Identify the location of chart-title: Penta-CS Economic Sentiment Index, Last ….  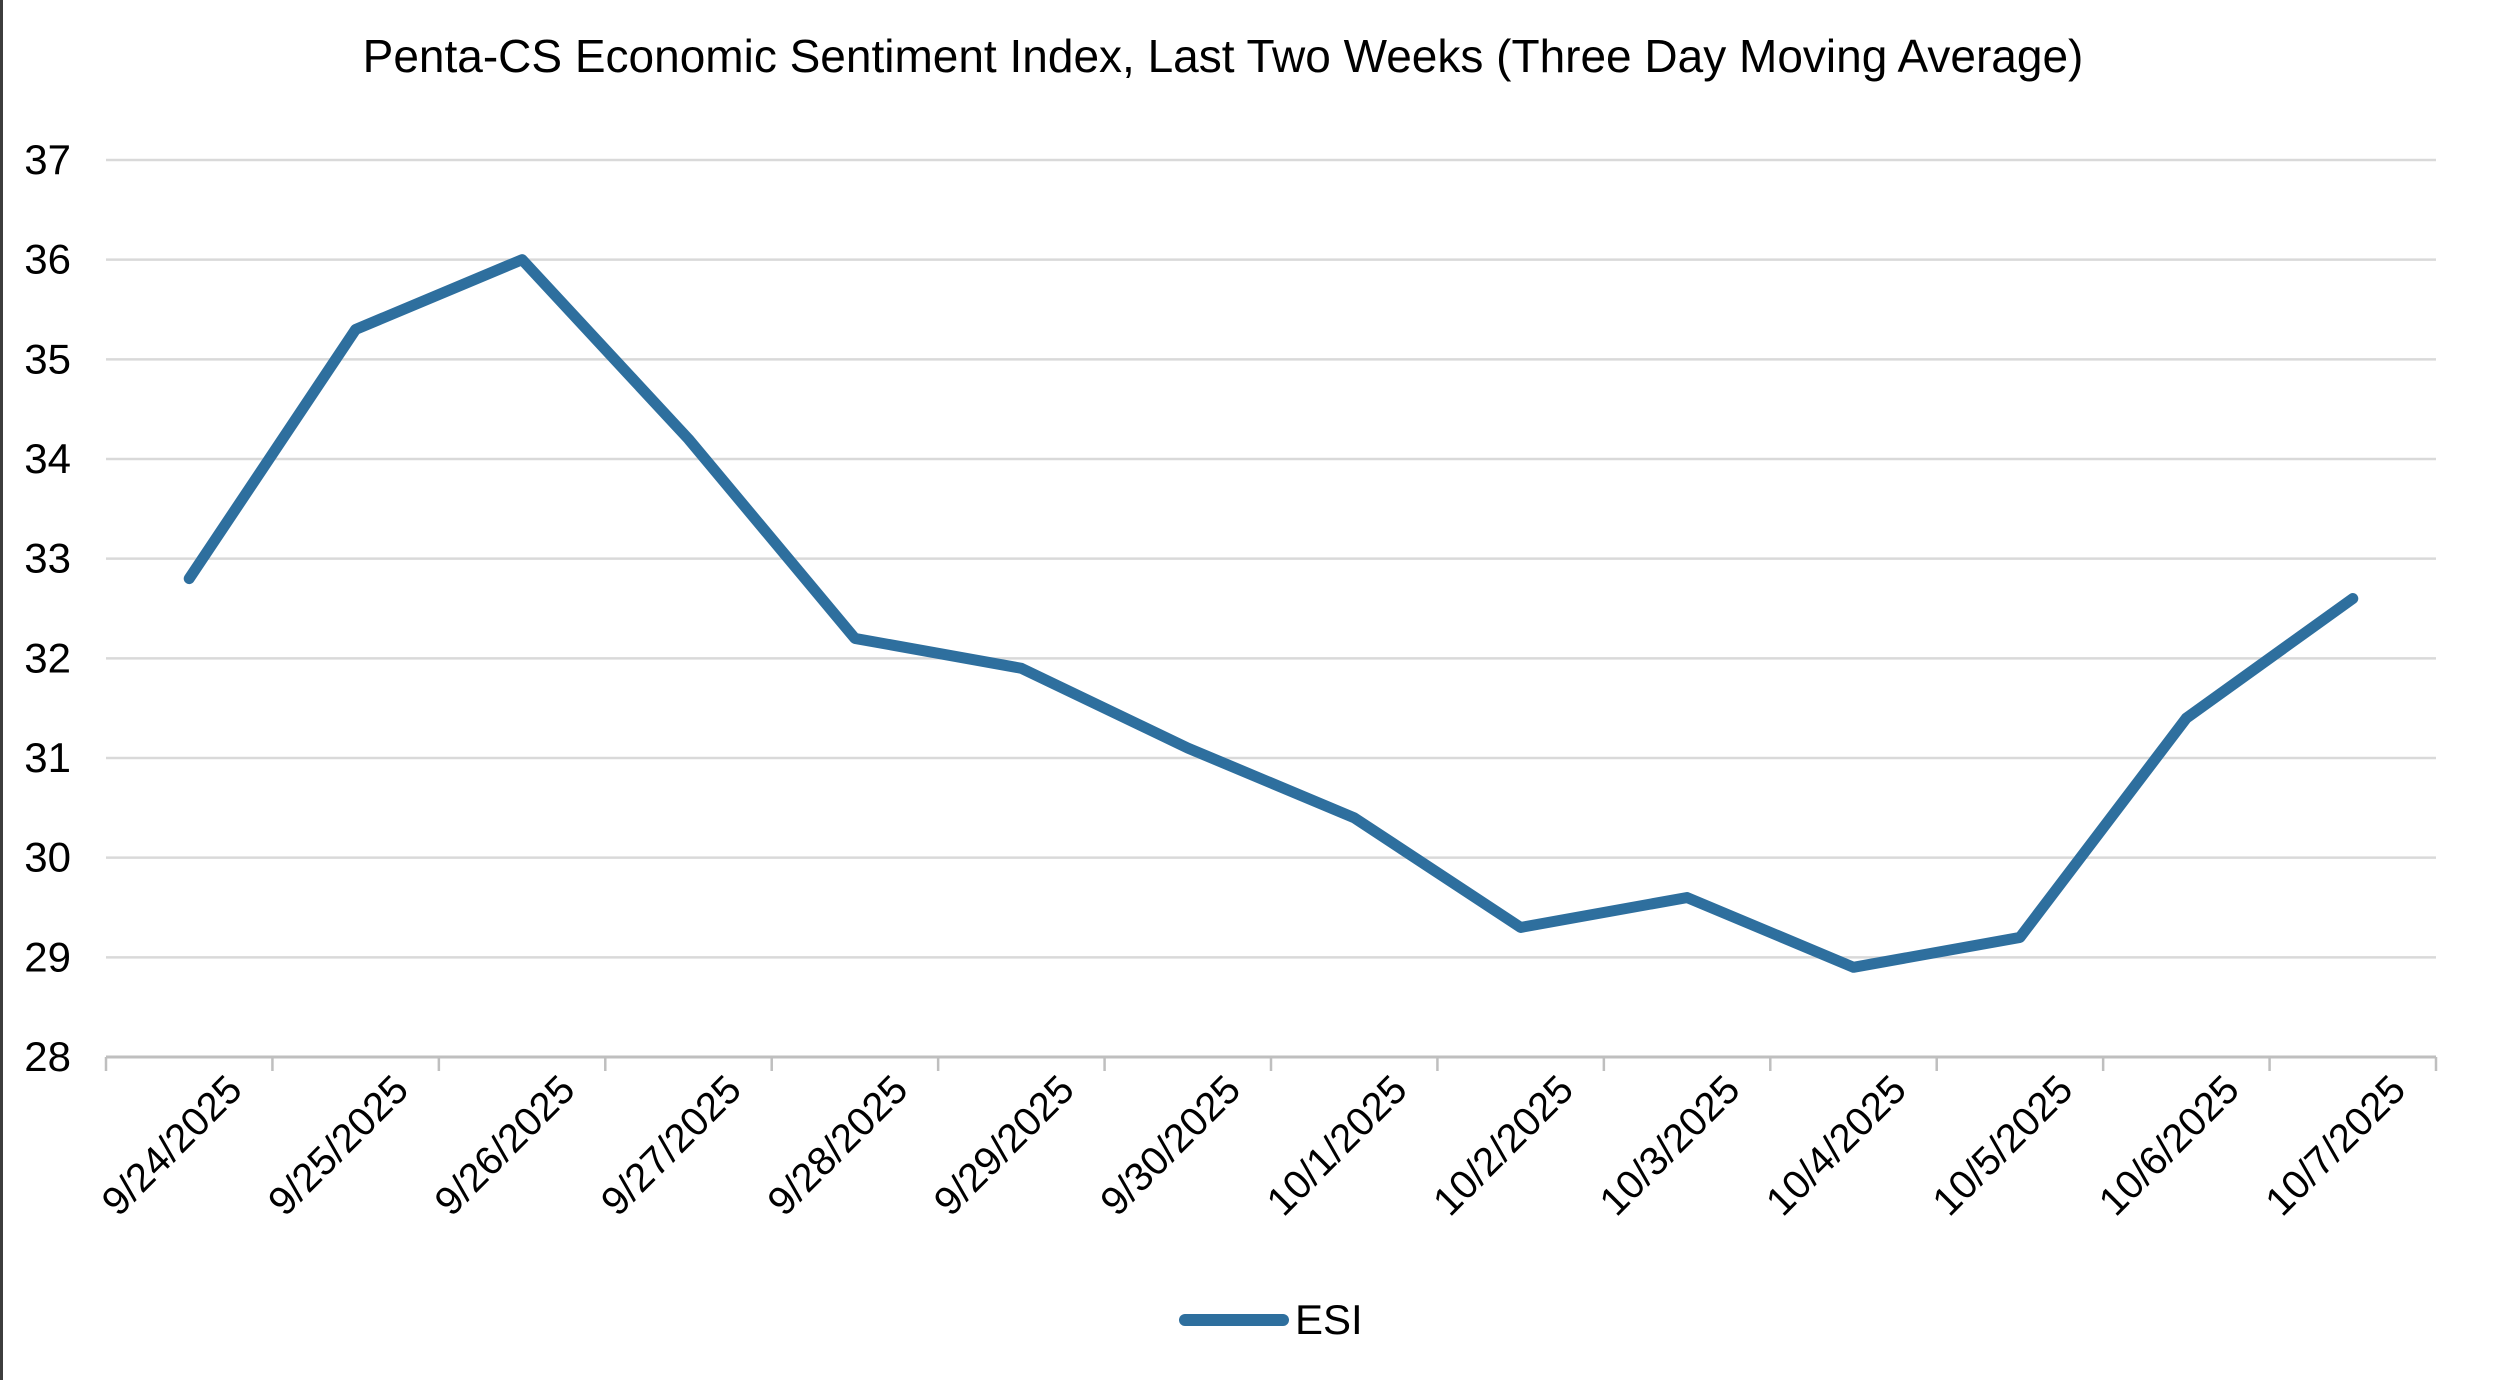
(1223, 56).